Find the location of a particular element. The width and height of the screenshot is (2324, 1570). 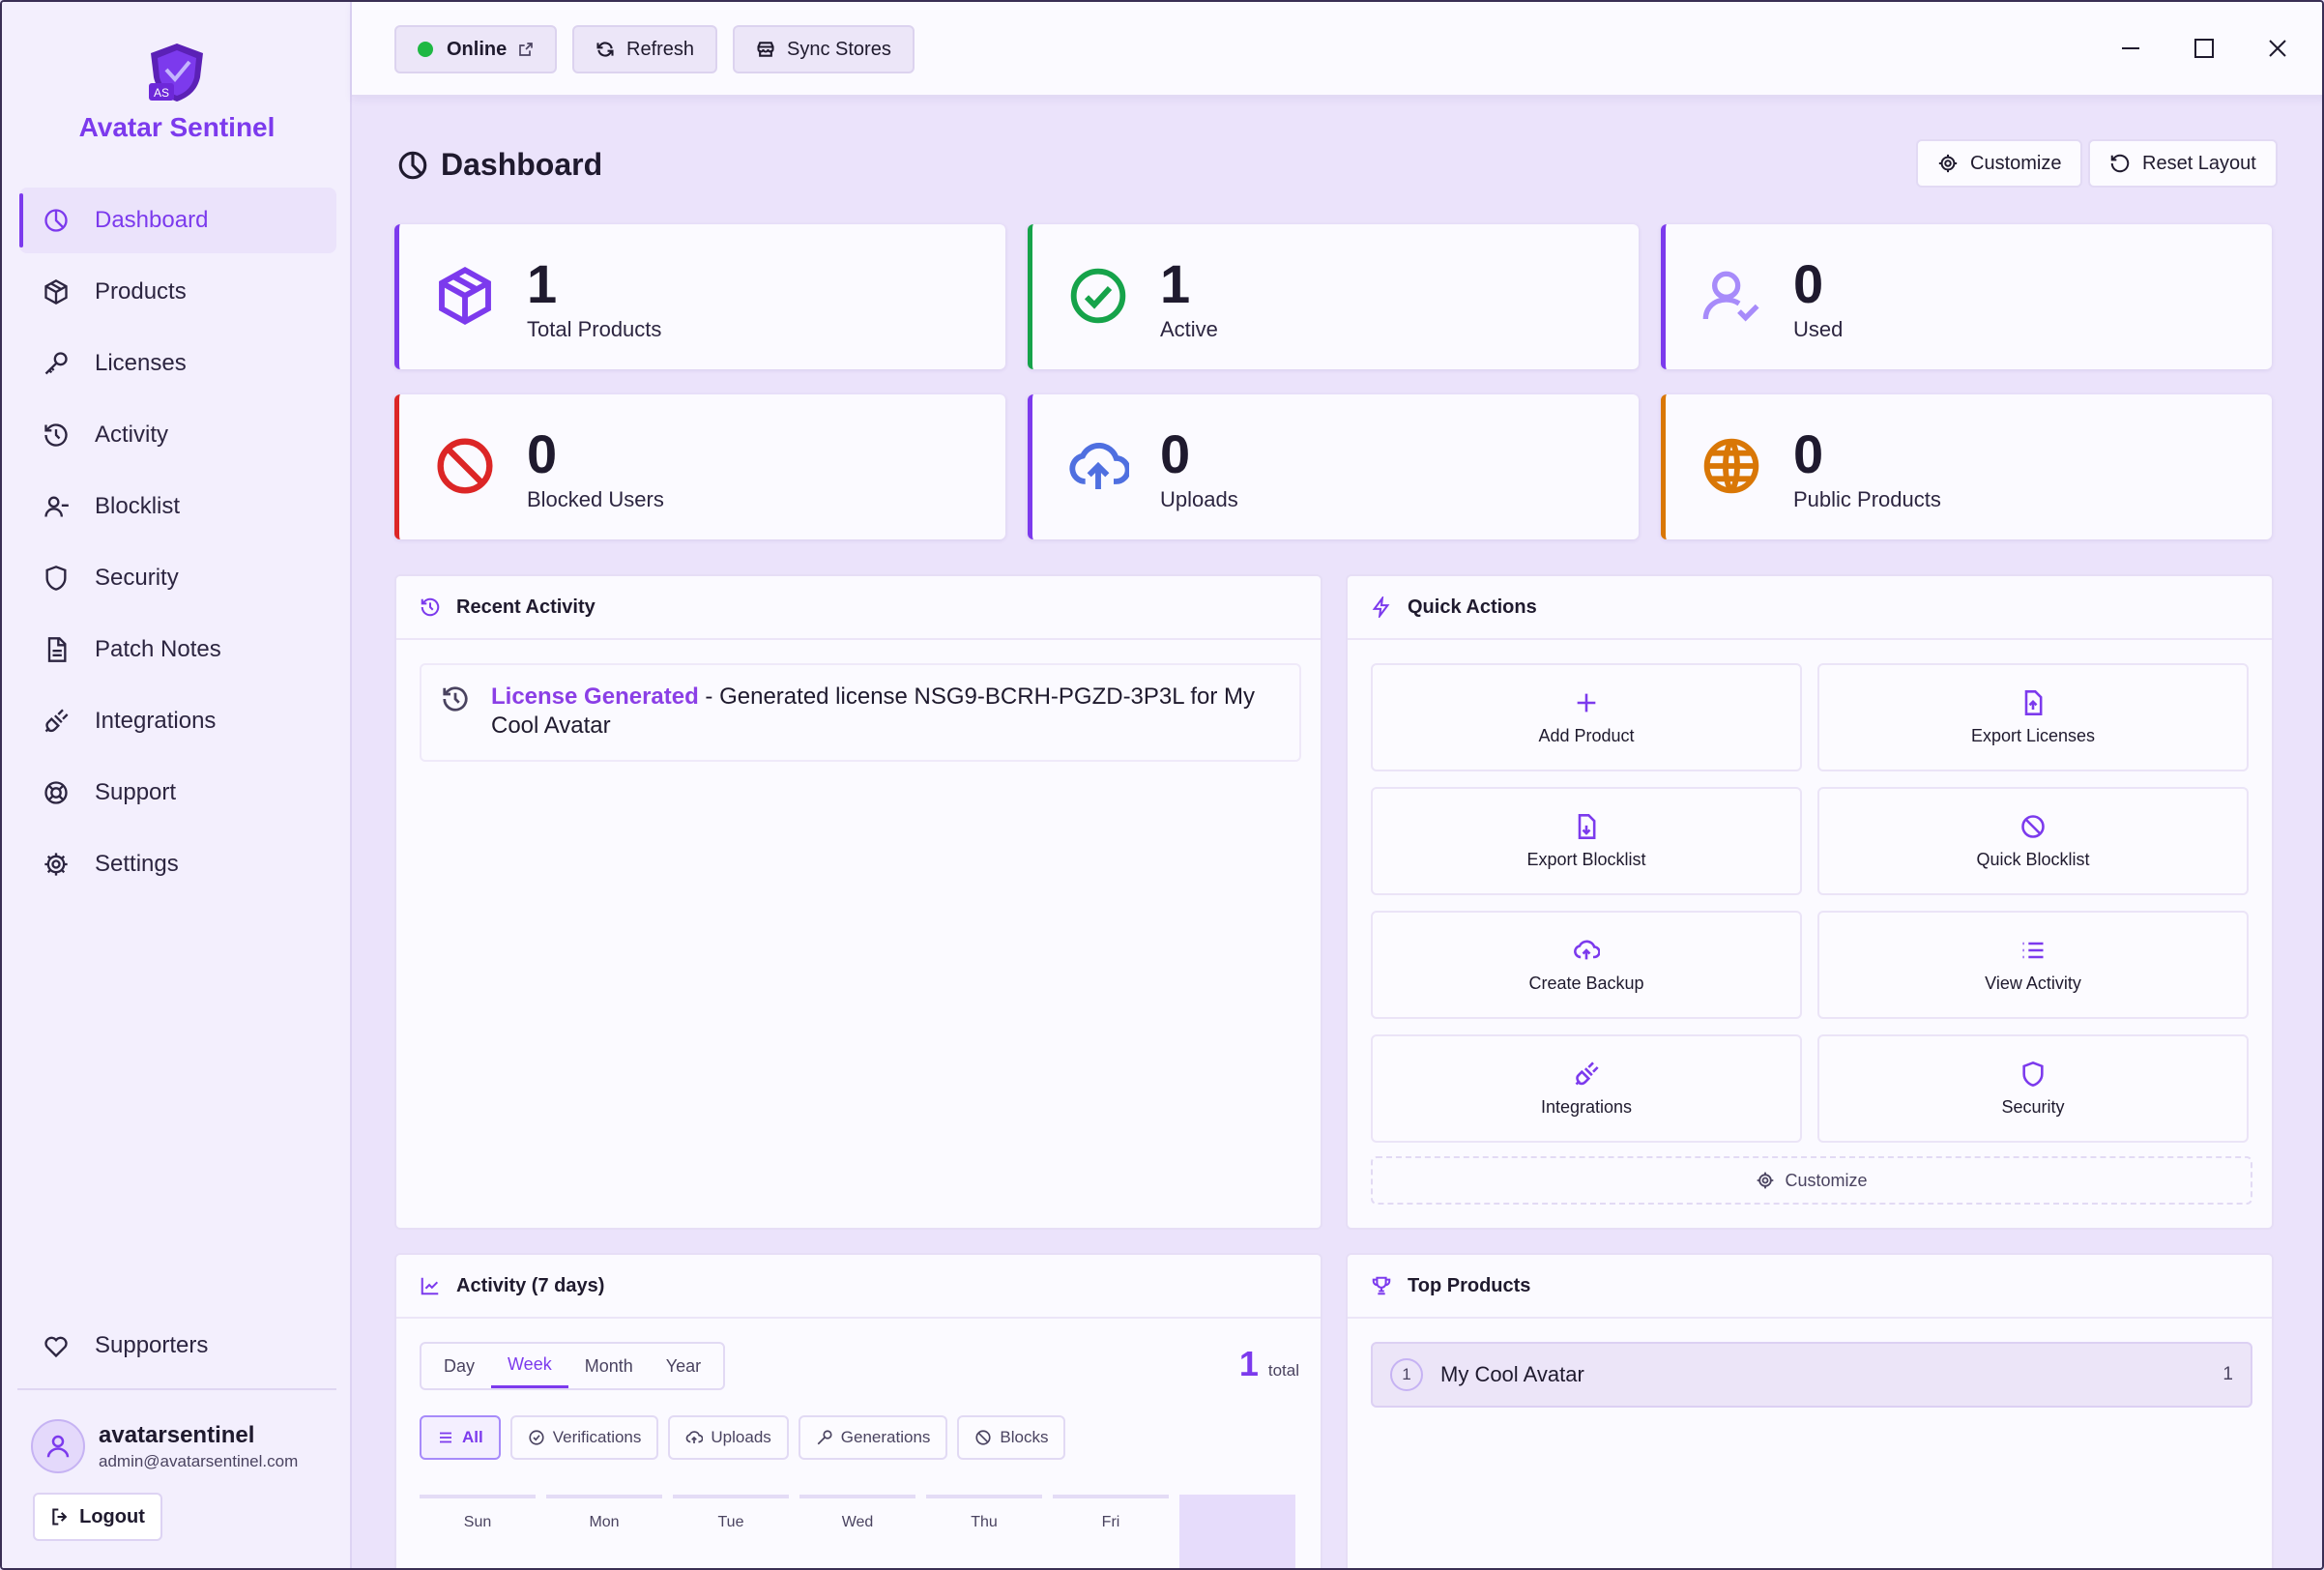

add-product-button: Add Product is located at coordinates (1586, 717).